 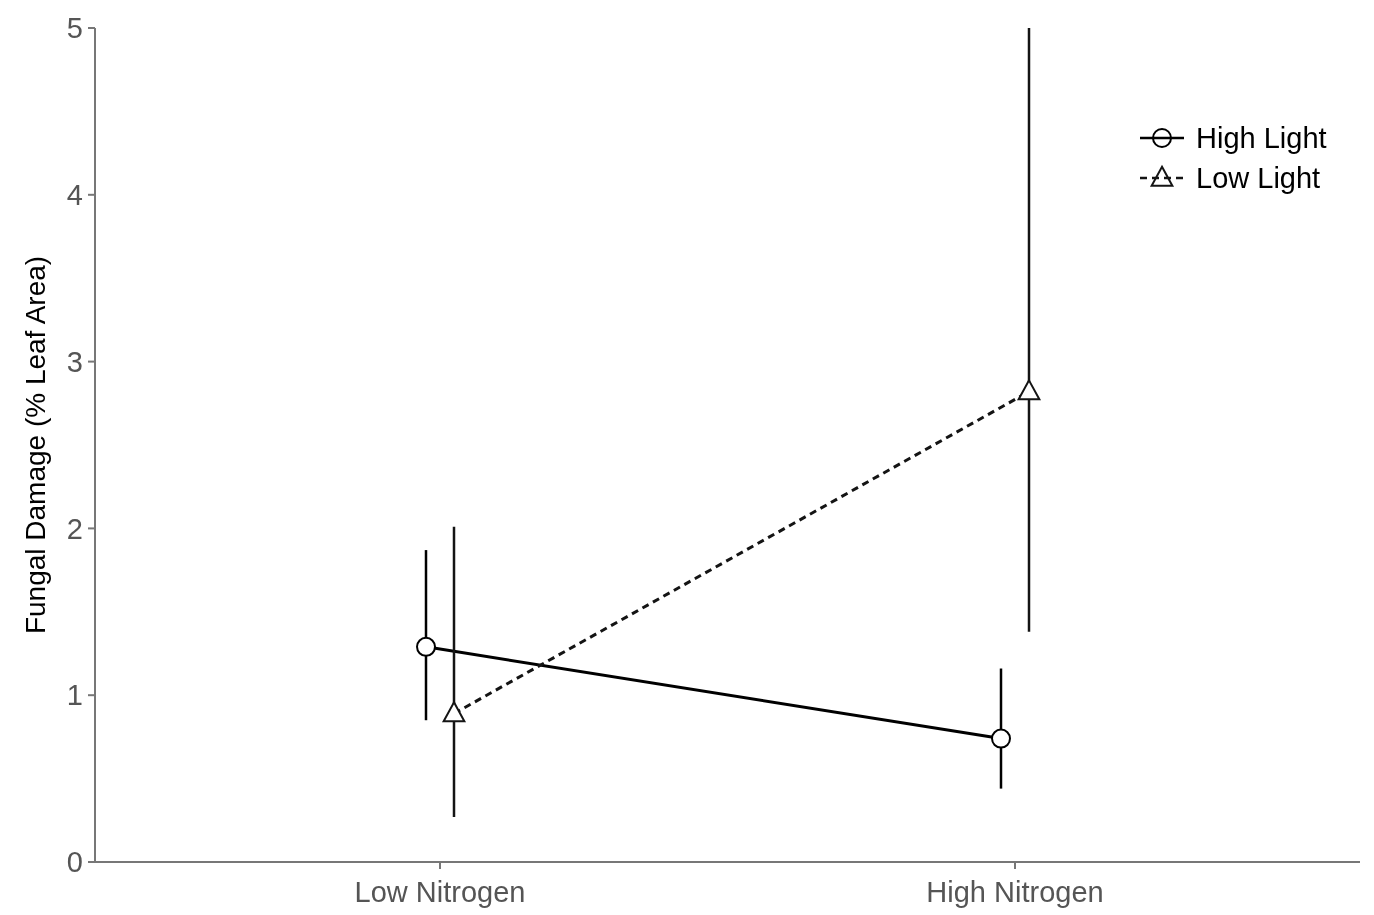 I want to click on y-tick-label: 2, so click(x=74, y=528).